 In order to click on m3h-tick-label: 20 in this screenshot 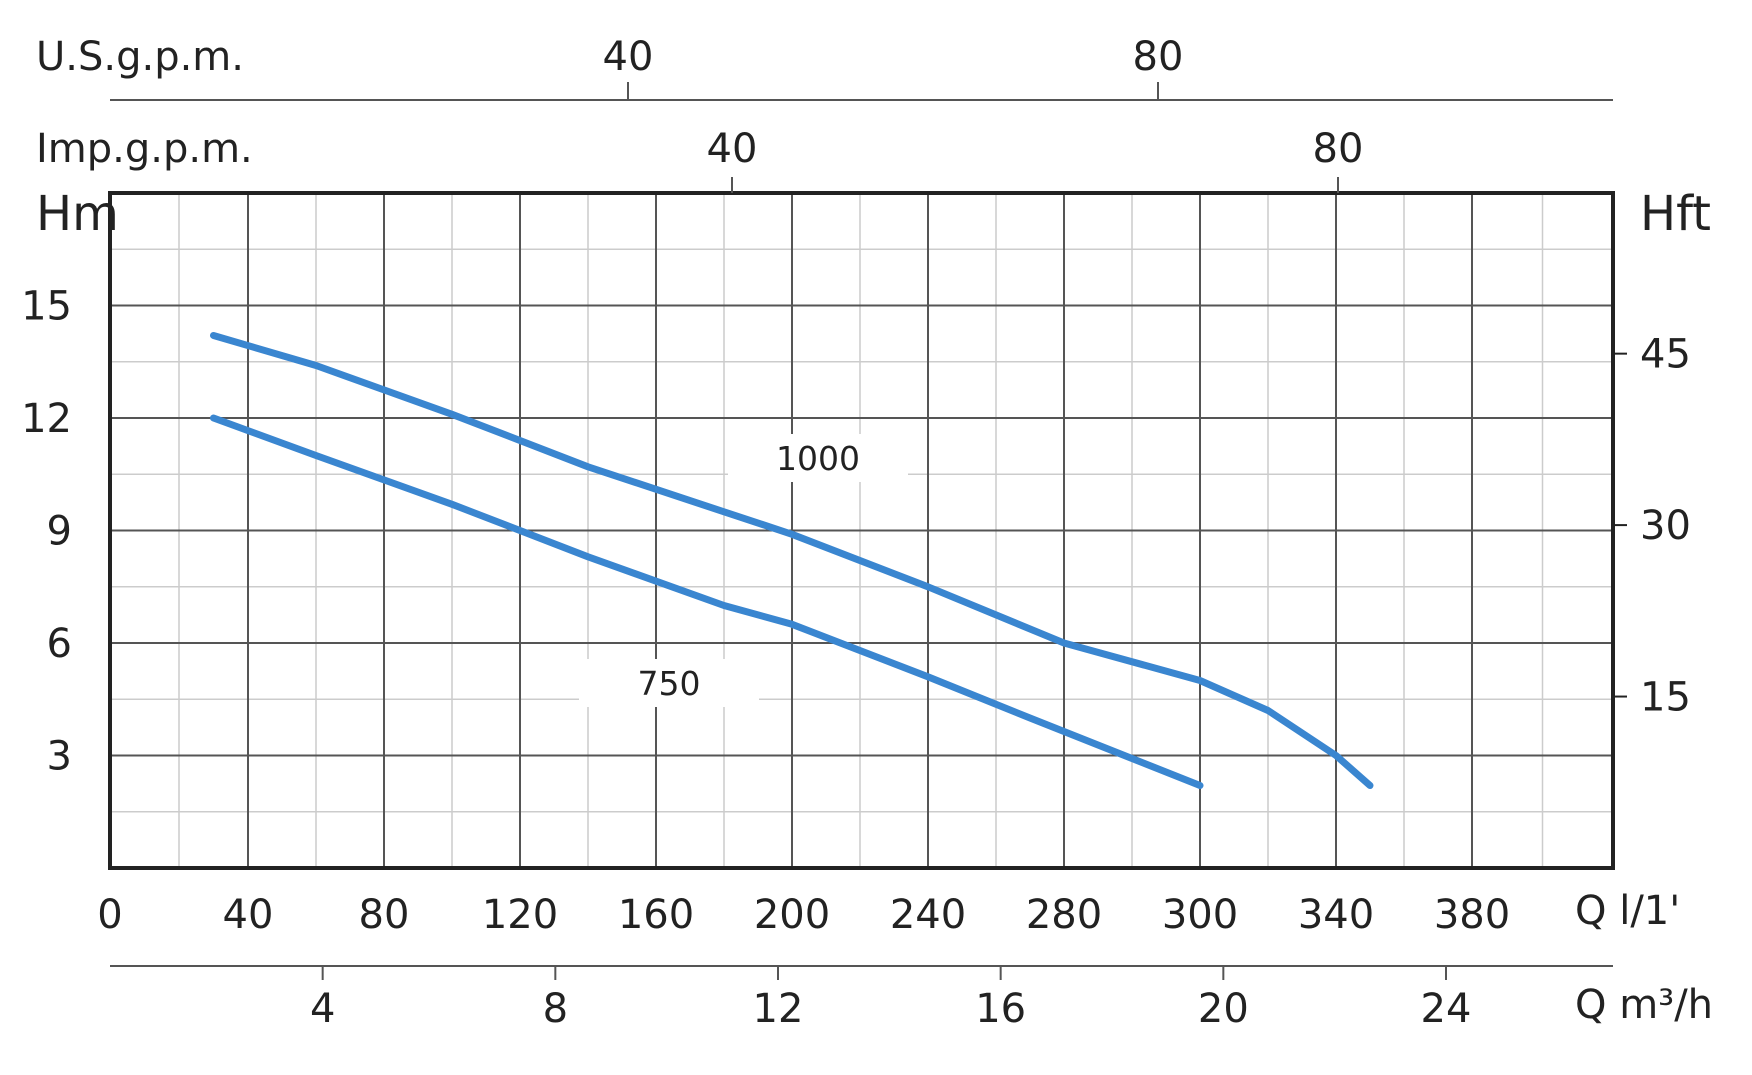, I will do `click(1223, 1009)`.